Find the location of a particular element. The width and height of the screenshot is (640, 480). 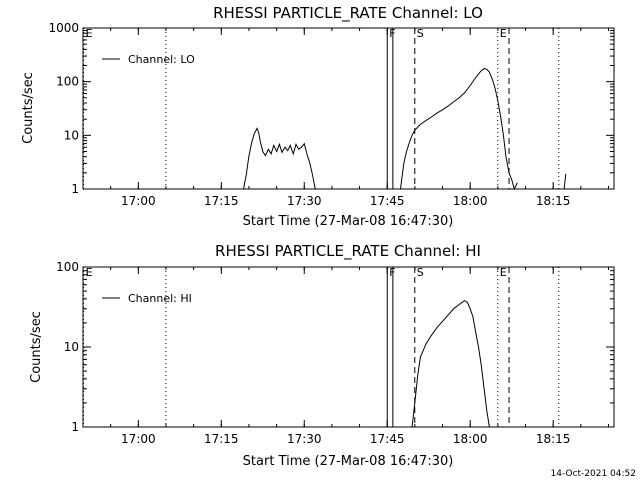

xlabel-lo: Start Time (27-Mar-08 16:47:30) is located at coordinates (348, 221).